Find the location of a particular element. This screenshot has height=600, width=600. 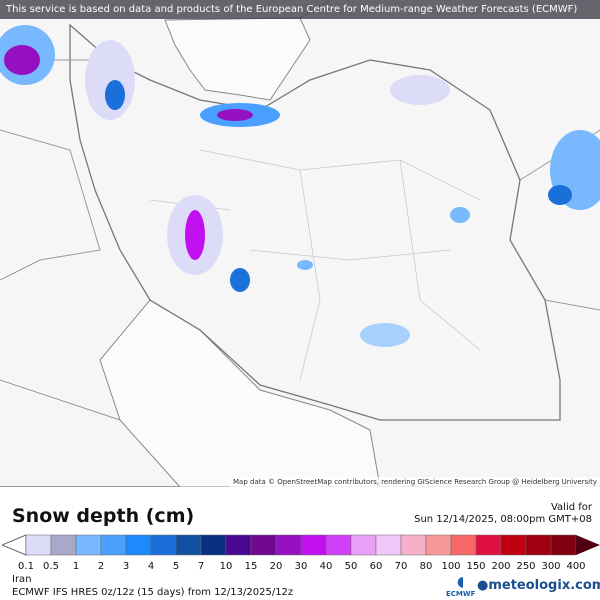

brand-text: meteologix.com is located at coordinates (544, 585).